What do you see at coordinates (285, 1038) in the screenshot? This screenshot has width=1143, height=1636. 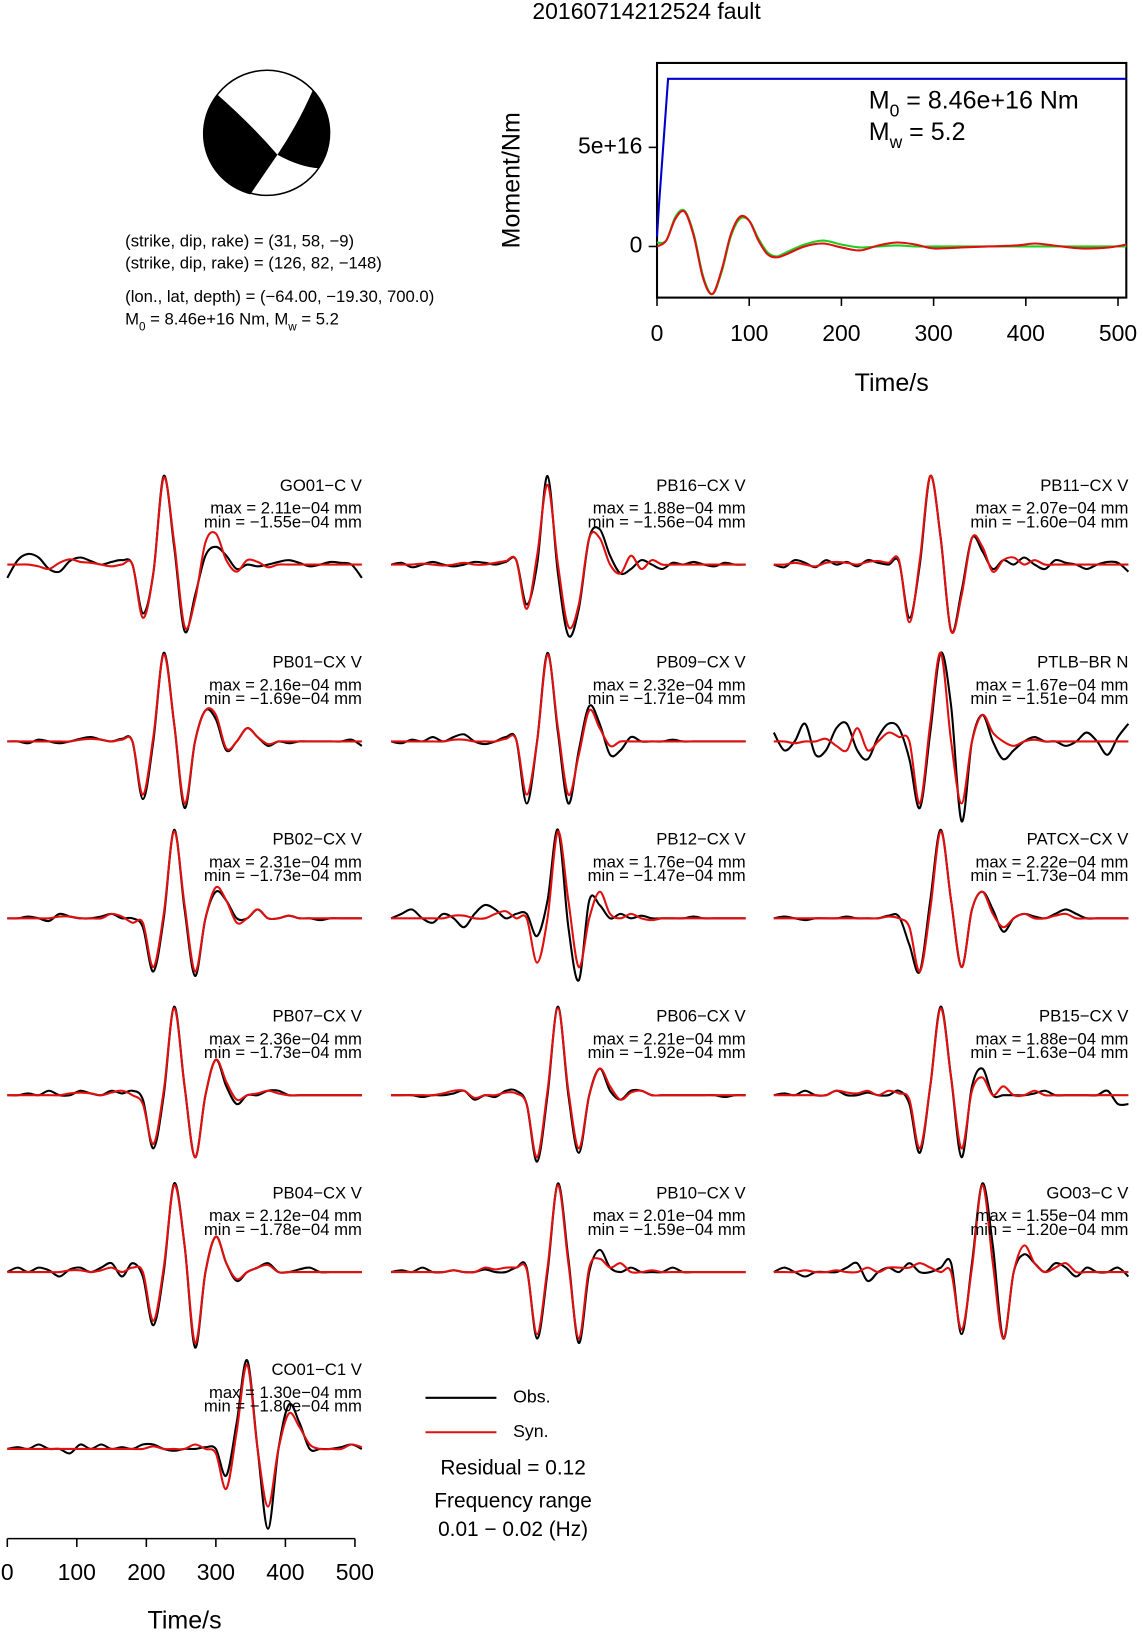 I see `max-label: max = 2.36e−04 mm` at bounding box center [285, 1038].